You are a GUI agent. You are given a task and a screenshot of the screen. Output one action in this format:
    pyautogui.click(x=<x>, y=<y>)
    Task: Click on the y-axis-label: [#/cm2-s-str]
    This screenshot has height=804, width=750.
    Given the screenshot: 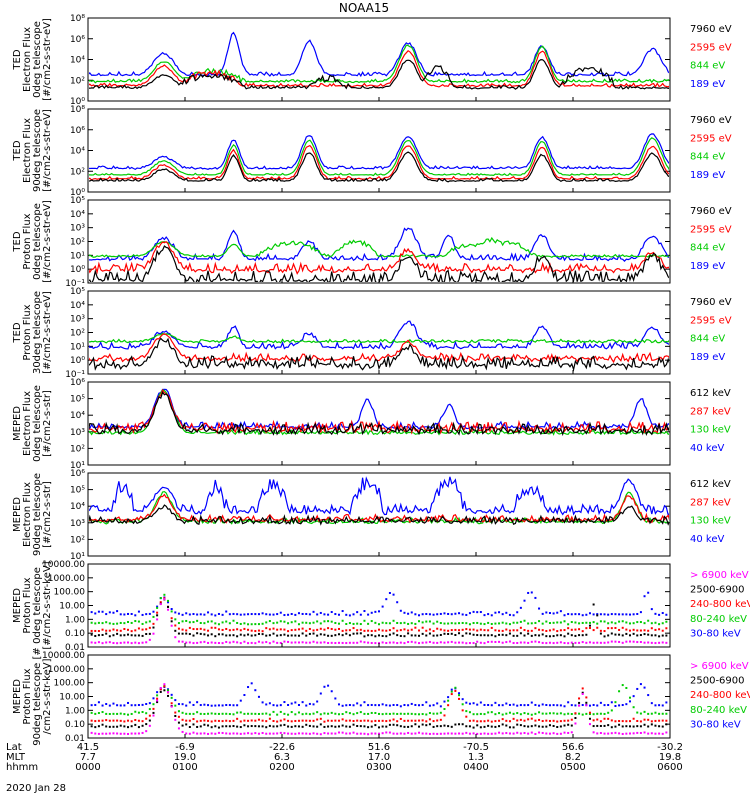 What is the action you would take?
    pyautogui.click(x=47, y=423)
    